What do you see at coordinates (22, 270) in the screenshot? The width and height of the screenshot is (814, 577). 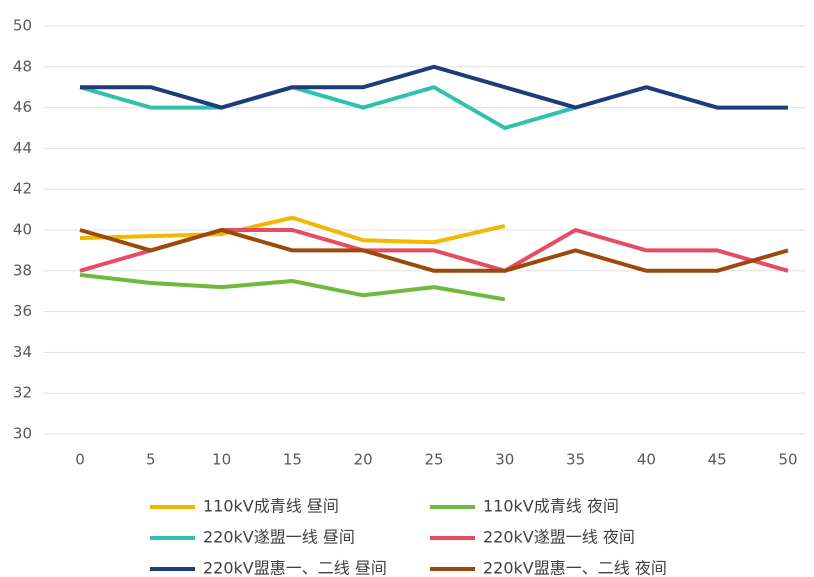 I see `y-tick-label: 38` at bounding box center [22, 270].